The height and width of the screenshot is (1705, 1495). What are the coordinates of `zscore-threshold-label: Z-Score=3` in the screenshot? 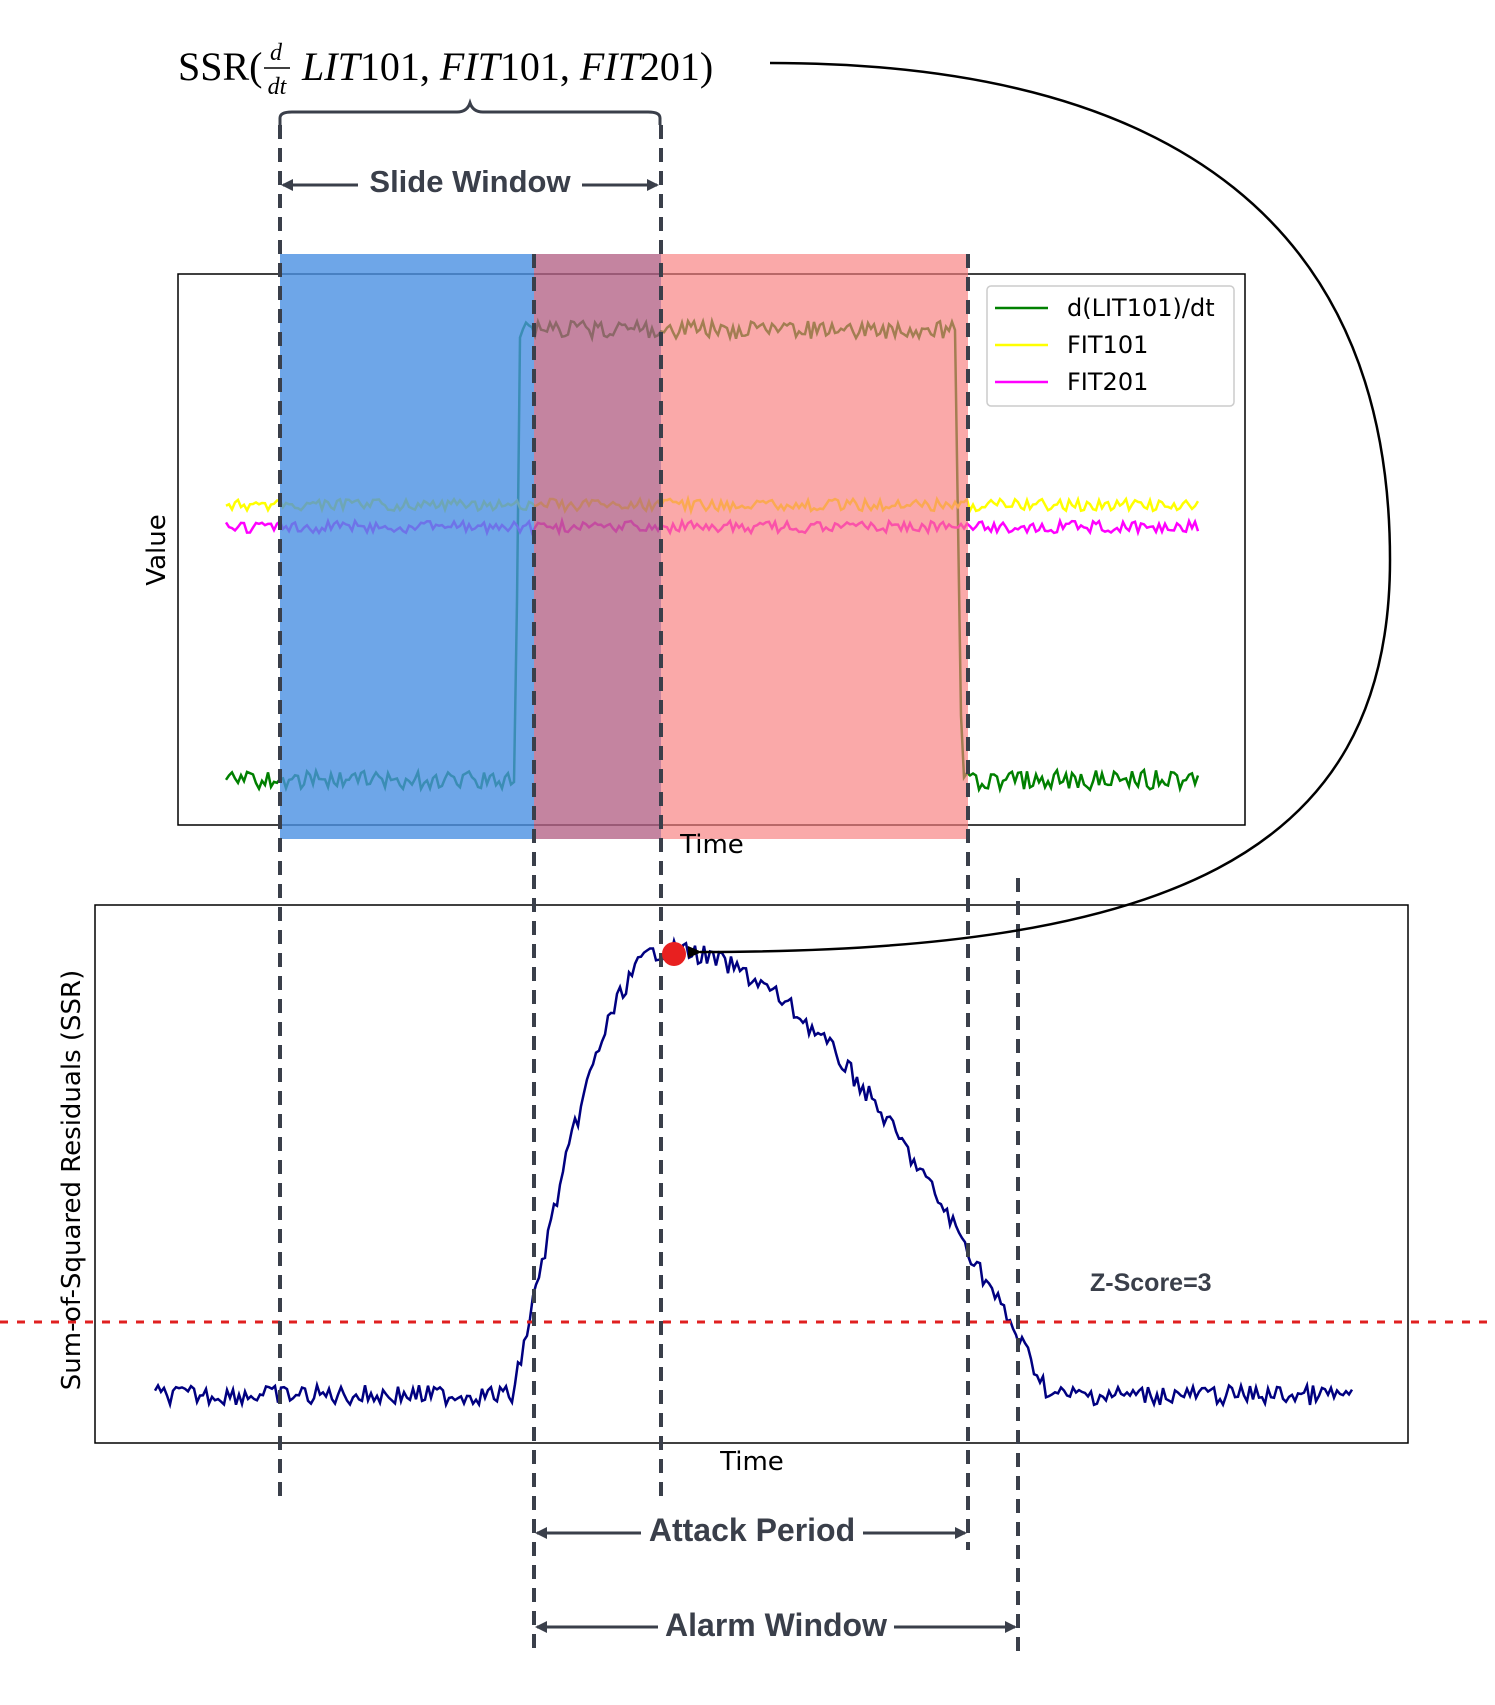 It's located at (1151, 1283).